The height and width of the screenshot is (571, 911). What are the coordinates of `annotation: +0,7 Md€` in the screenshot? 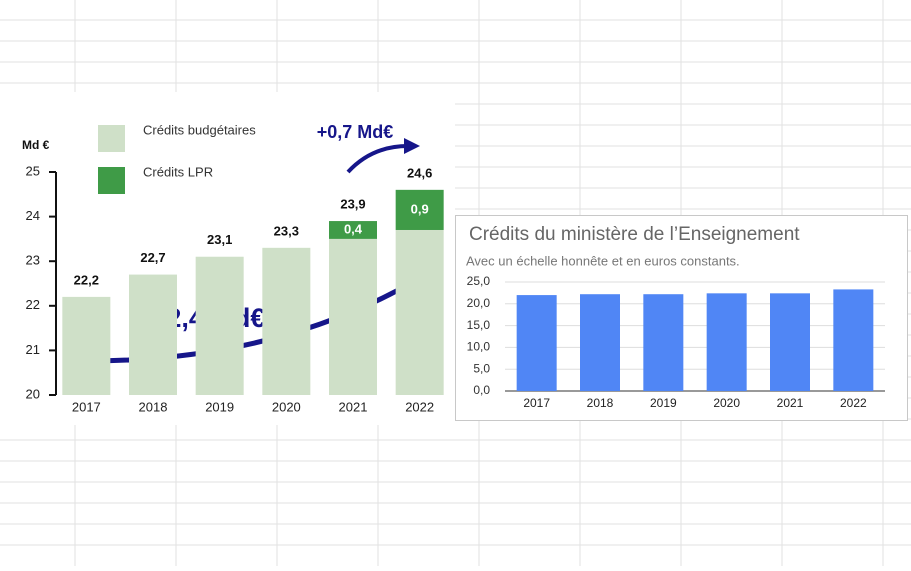 It's located at (355, 132).